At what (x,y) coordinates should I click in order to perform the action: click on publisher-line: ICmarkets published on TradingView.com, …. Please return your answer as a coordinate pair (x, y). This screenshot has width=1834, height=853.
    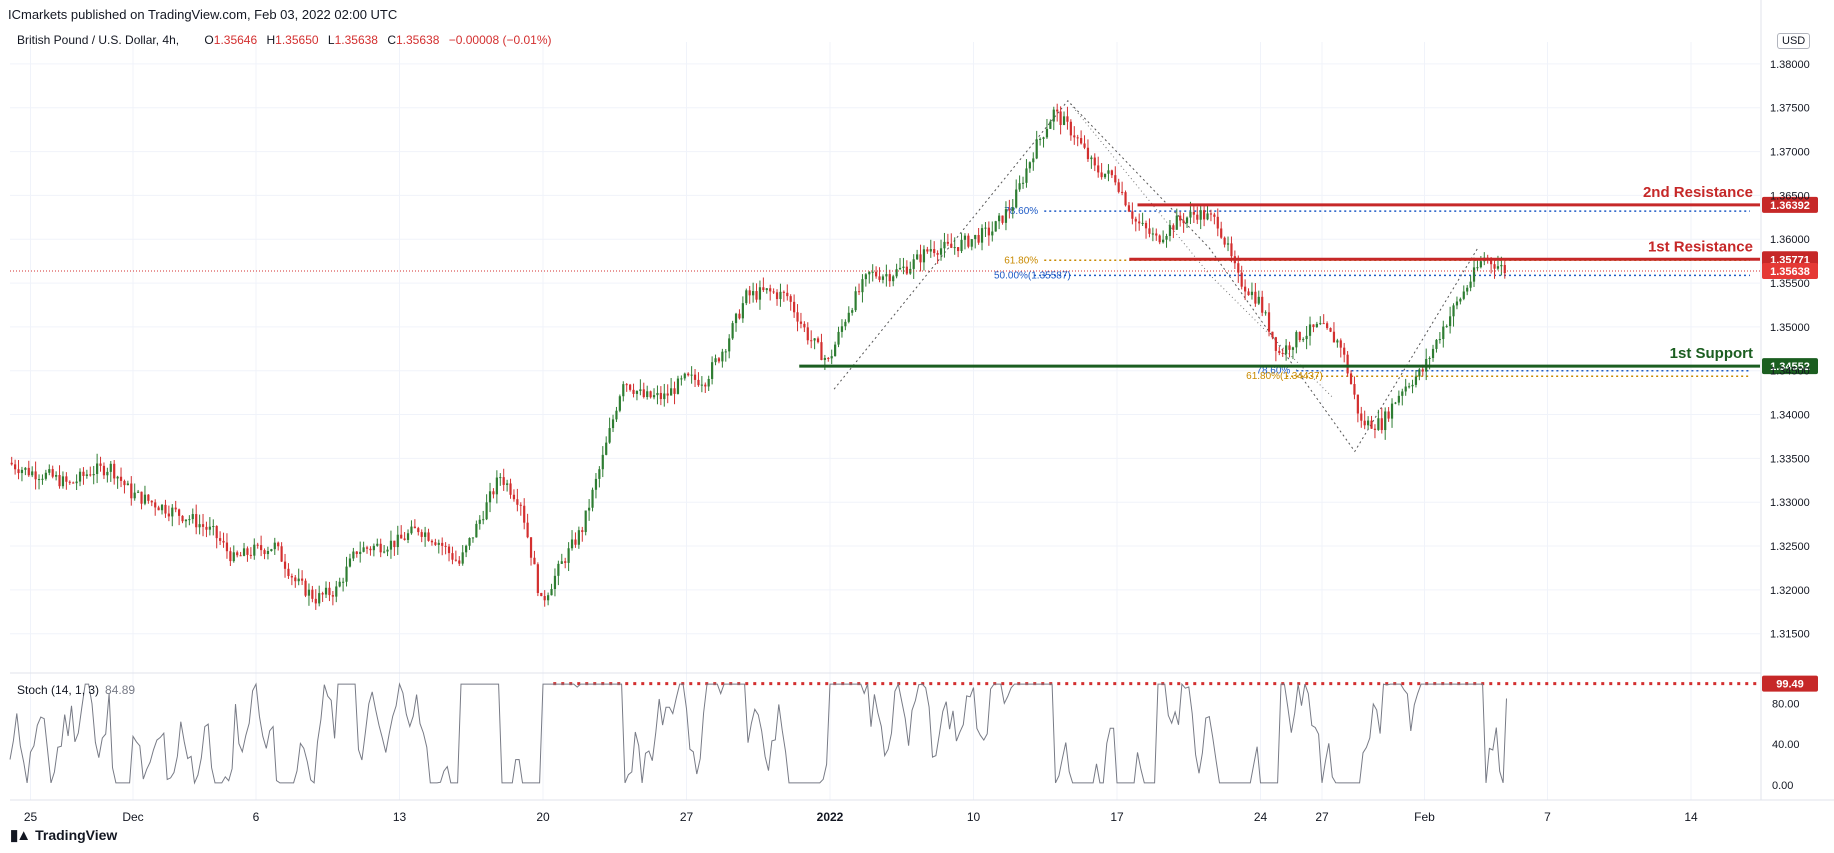
    Looking at the image, I should click on (203, 14).